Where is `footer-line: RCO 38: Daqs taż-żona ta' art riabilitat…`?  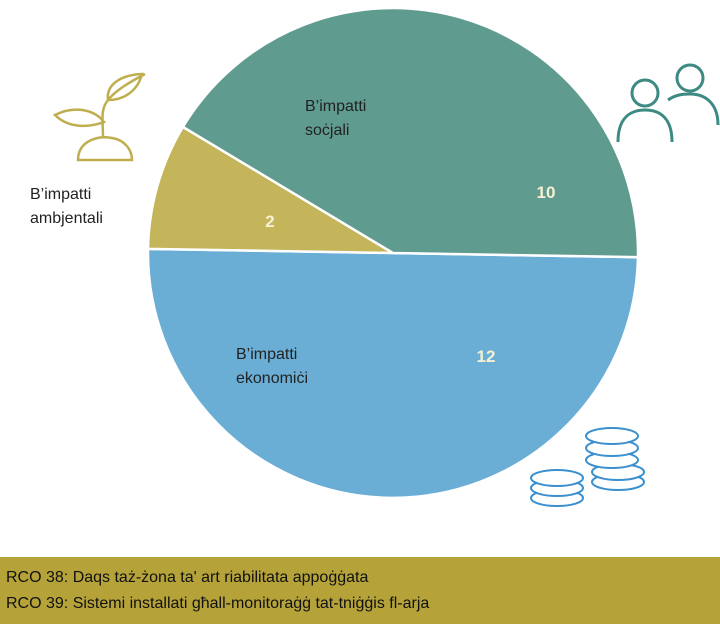 footer-line: RCO 38: Daqs taż-żona ta' art riabilitat… is located at coordinates (187, 577).